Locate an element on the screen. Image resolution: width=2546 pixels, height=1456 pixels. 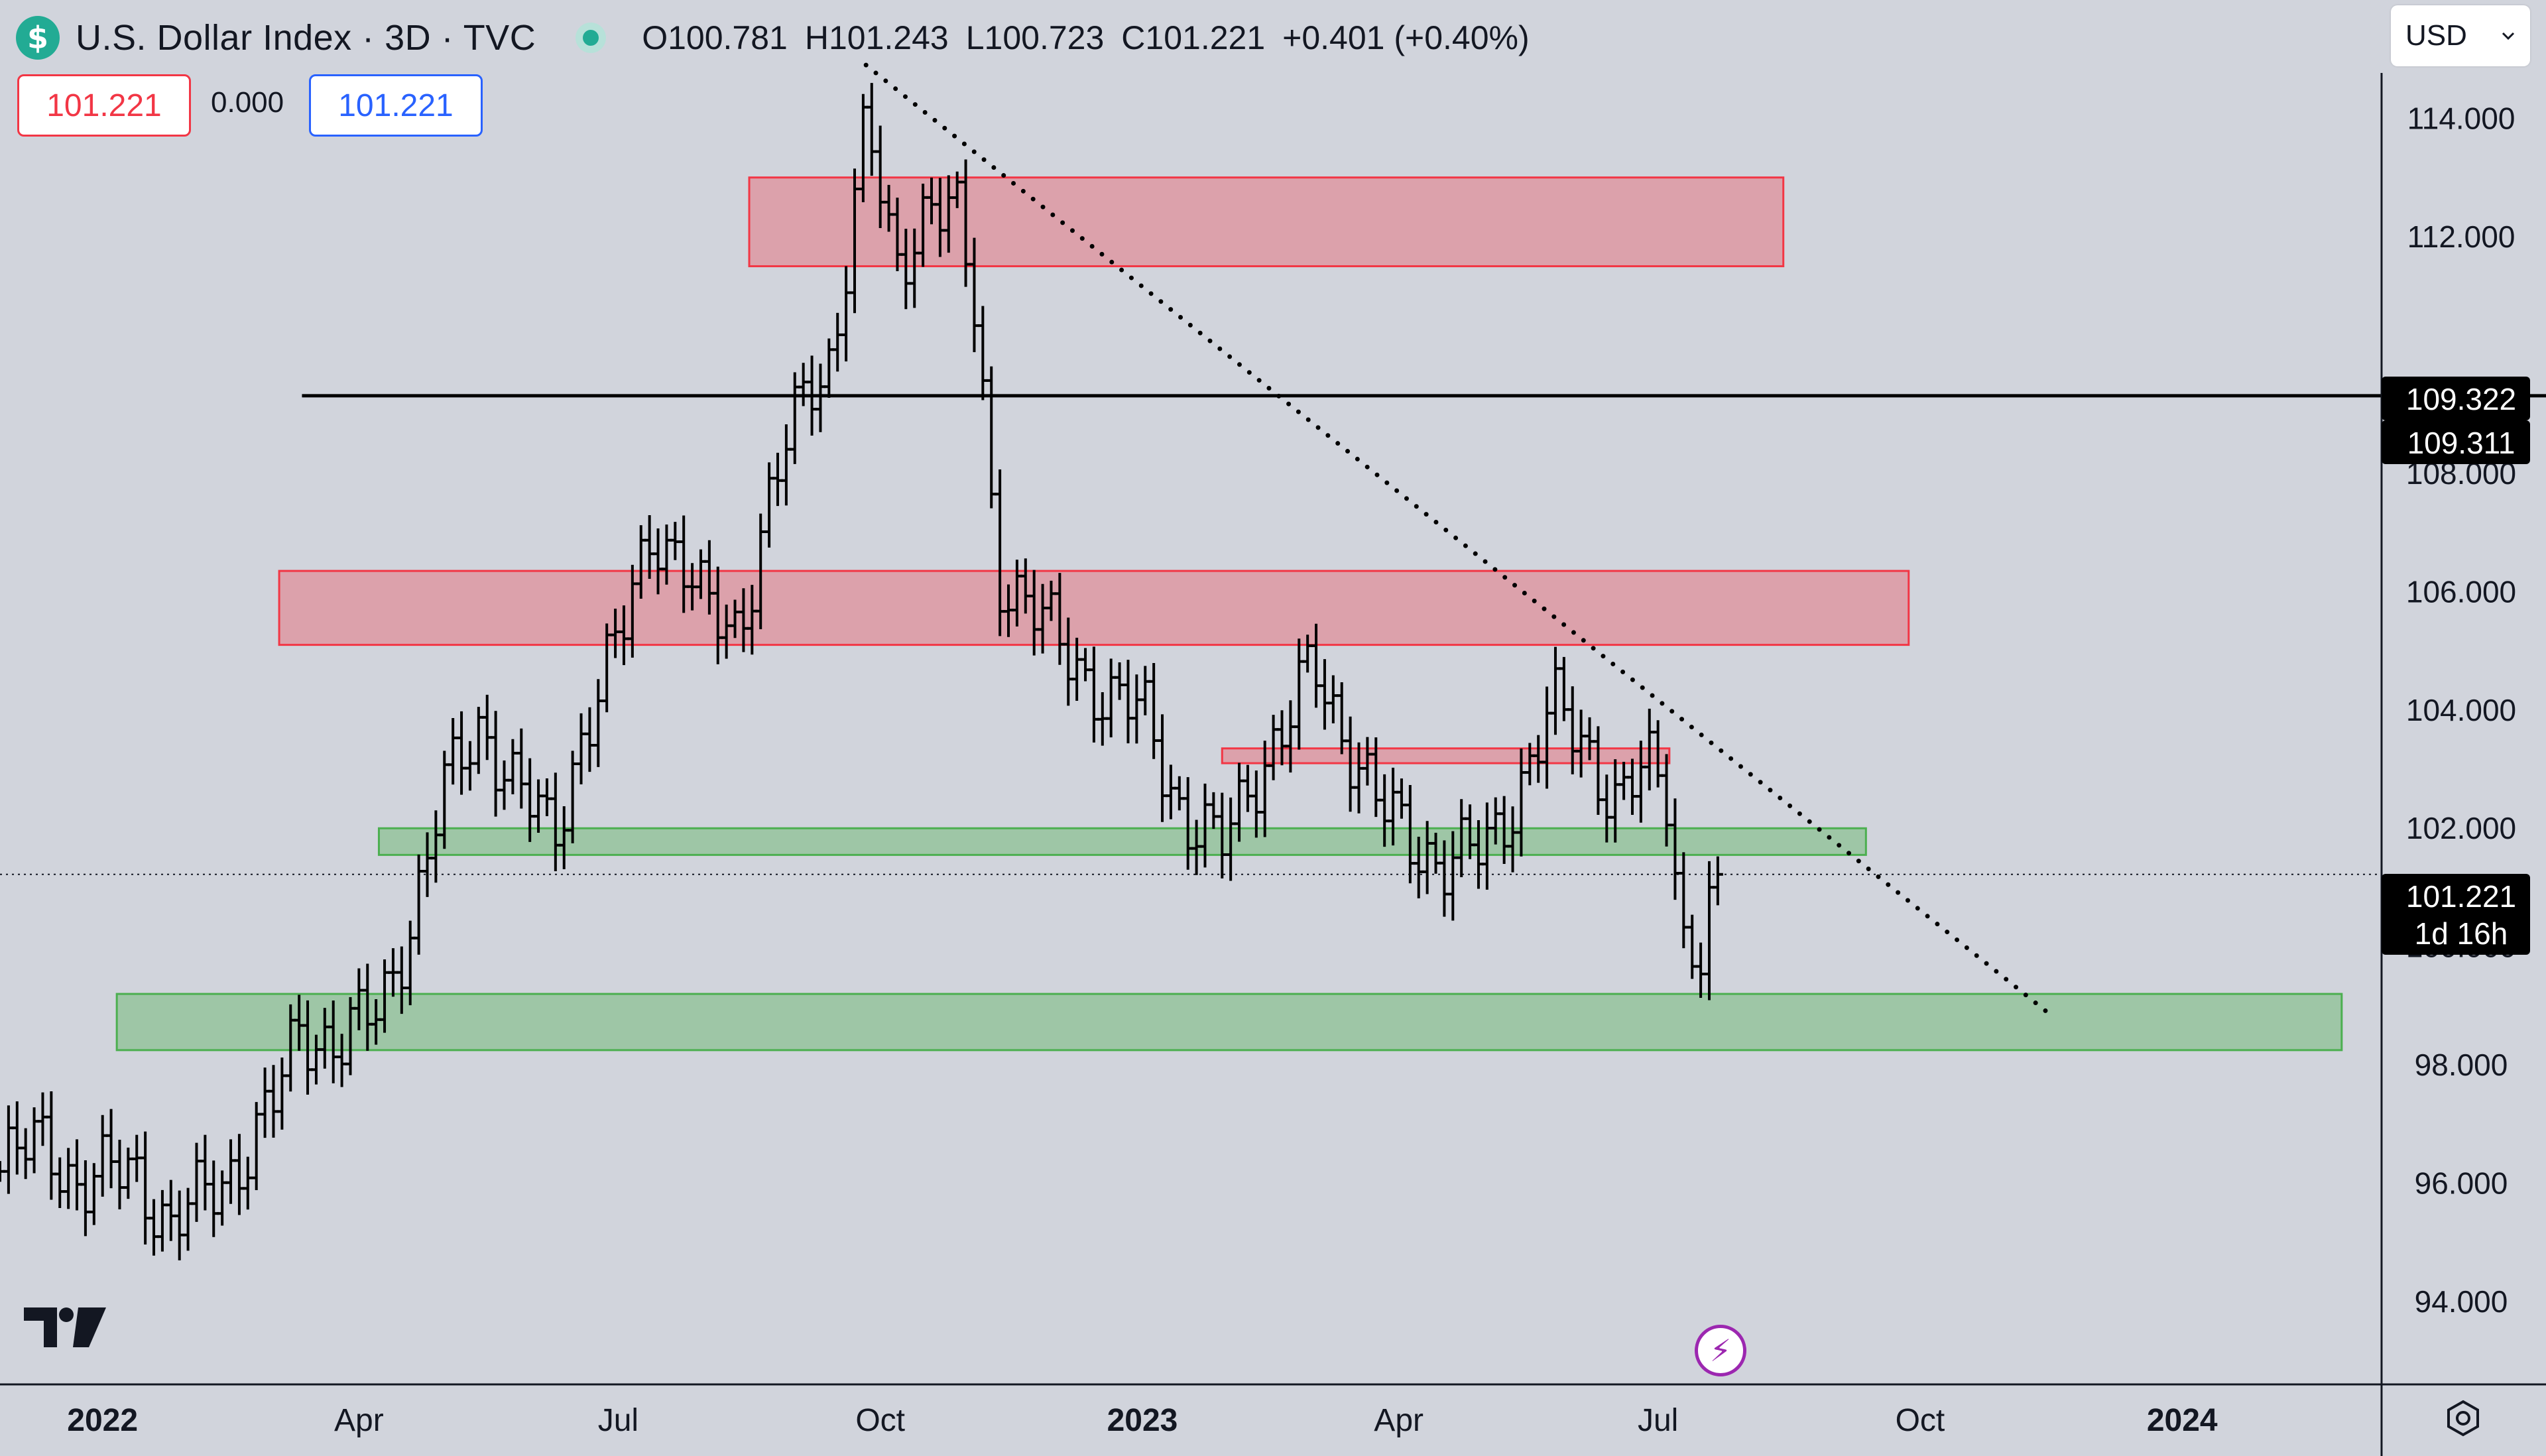
dollar-icon: $ is located at coordinates (38, 38).